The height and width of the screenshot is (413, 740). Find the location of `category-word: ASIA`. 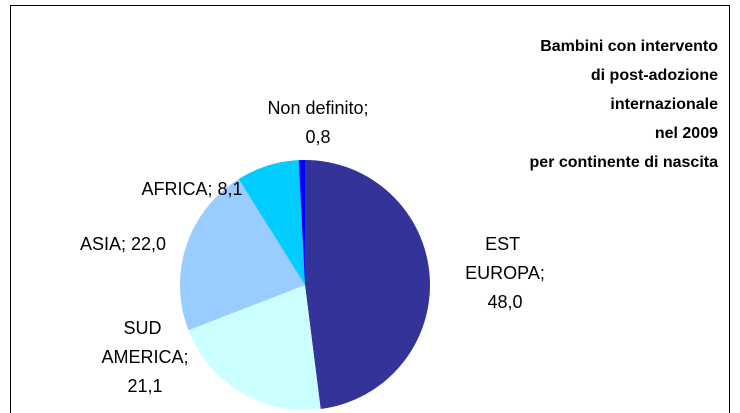

category-word: ASIA is located at coordinates (100, 244).